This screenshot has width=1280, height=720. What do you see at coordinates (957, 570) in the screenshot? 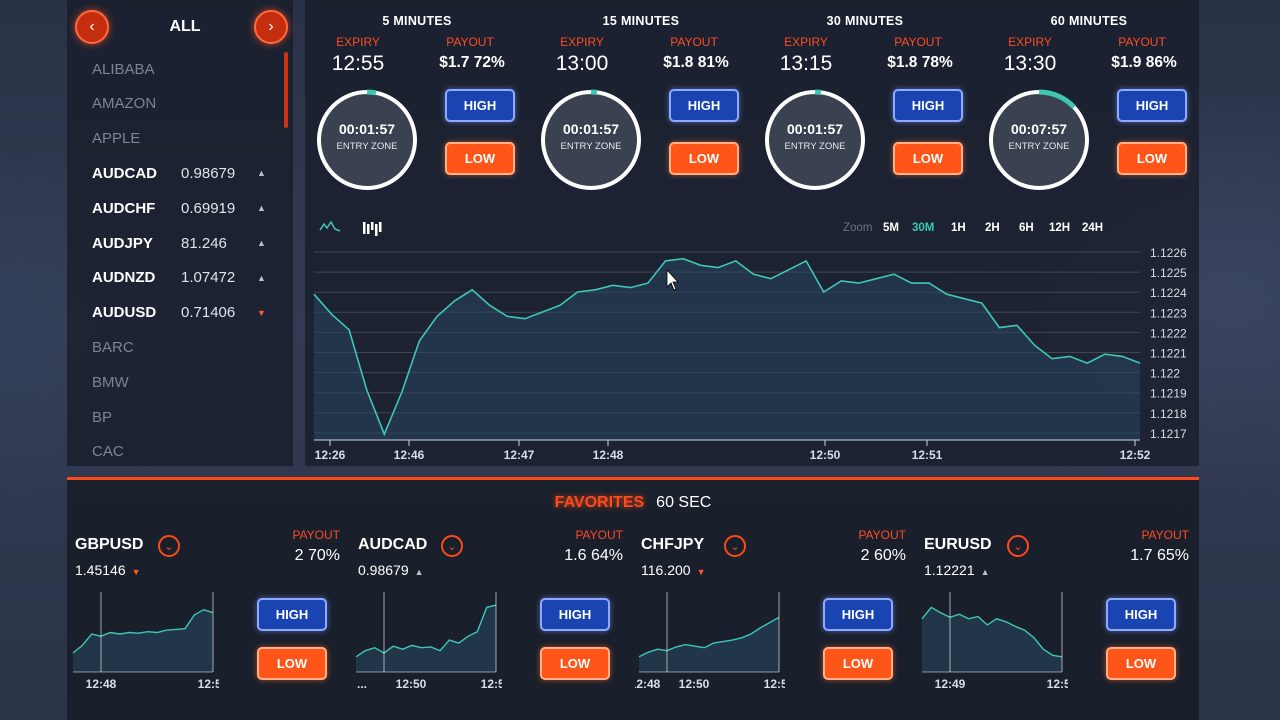
I see `favorite-price: 1.12221 ▲` at bounding box center [957, 570].